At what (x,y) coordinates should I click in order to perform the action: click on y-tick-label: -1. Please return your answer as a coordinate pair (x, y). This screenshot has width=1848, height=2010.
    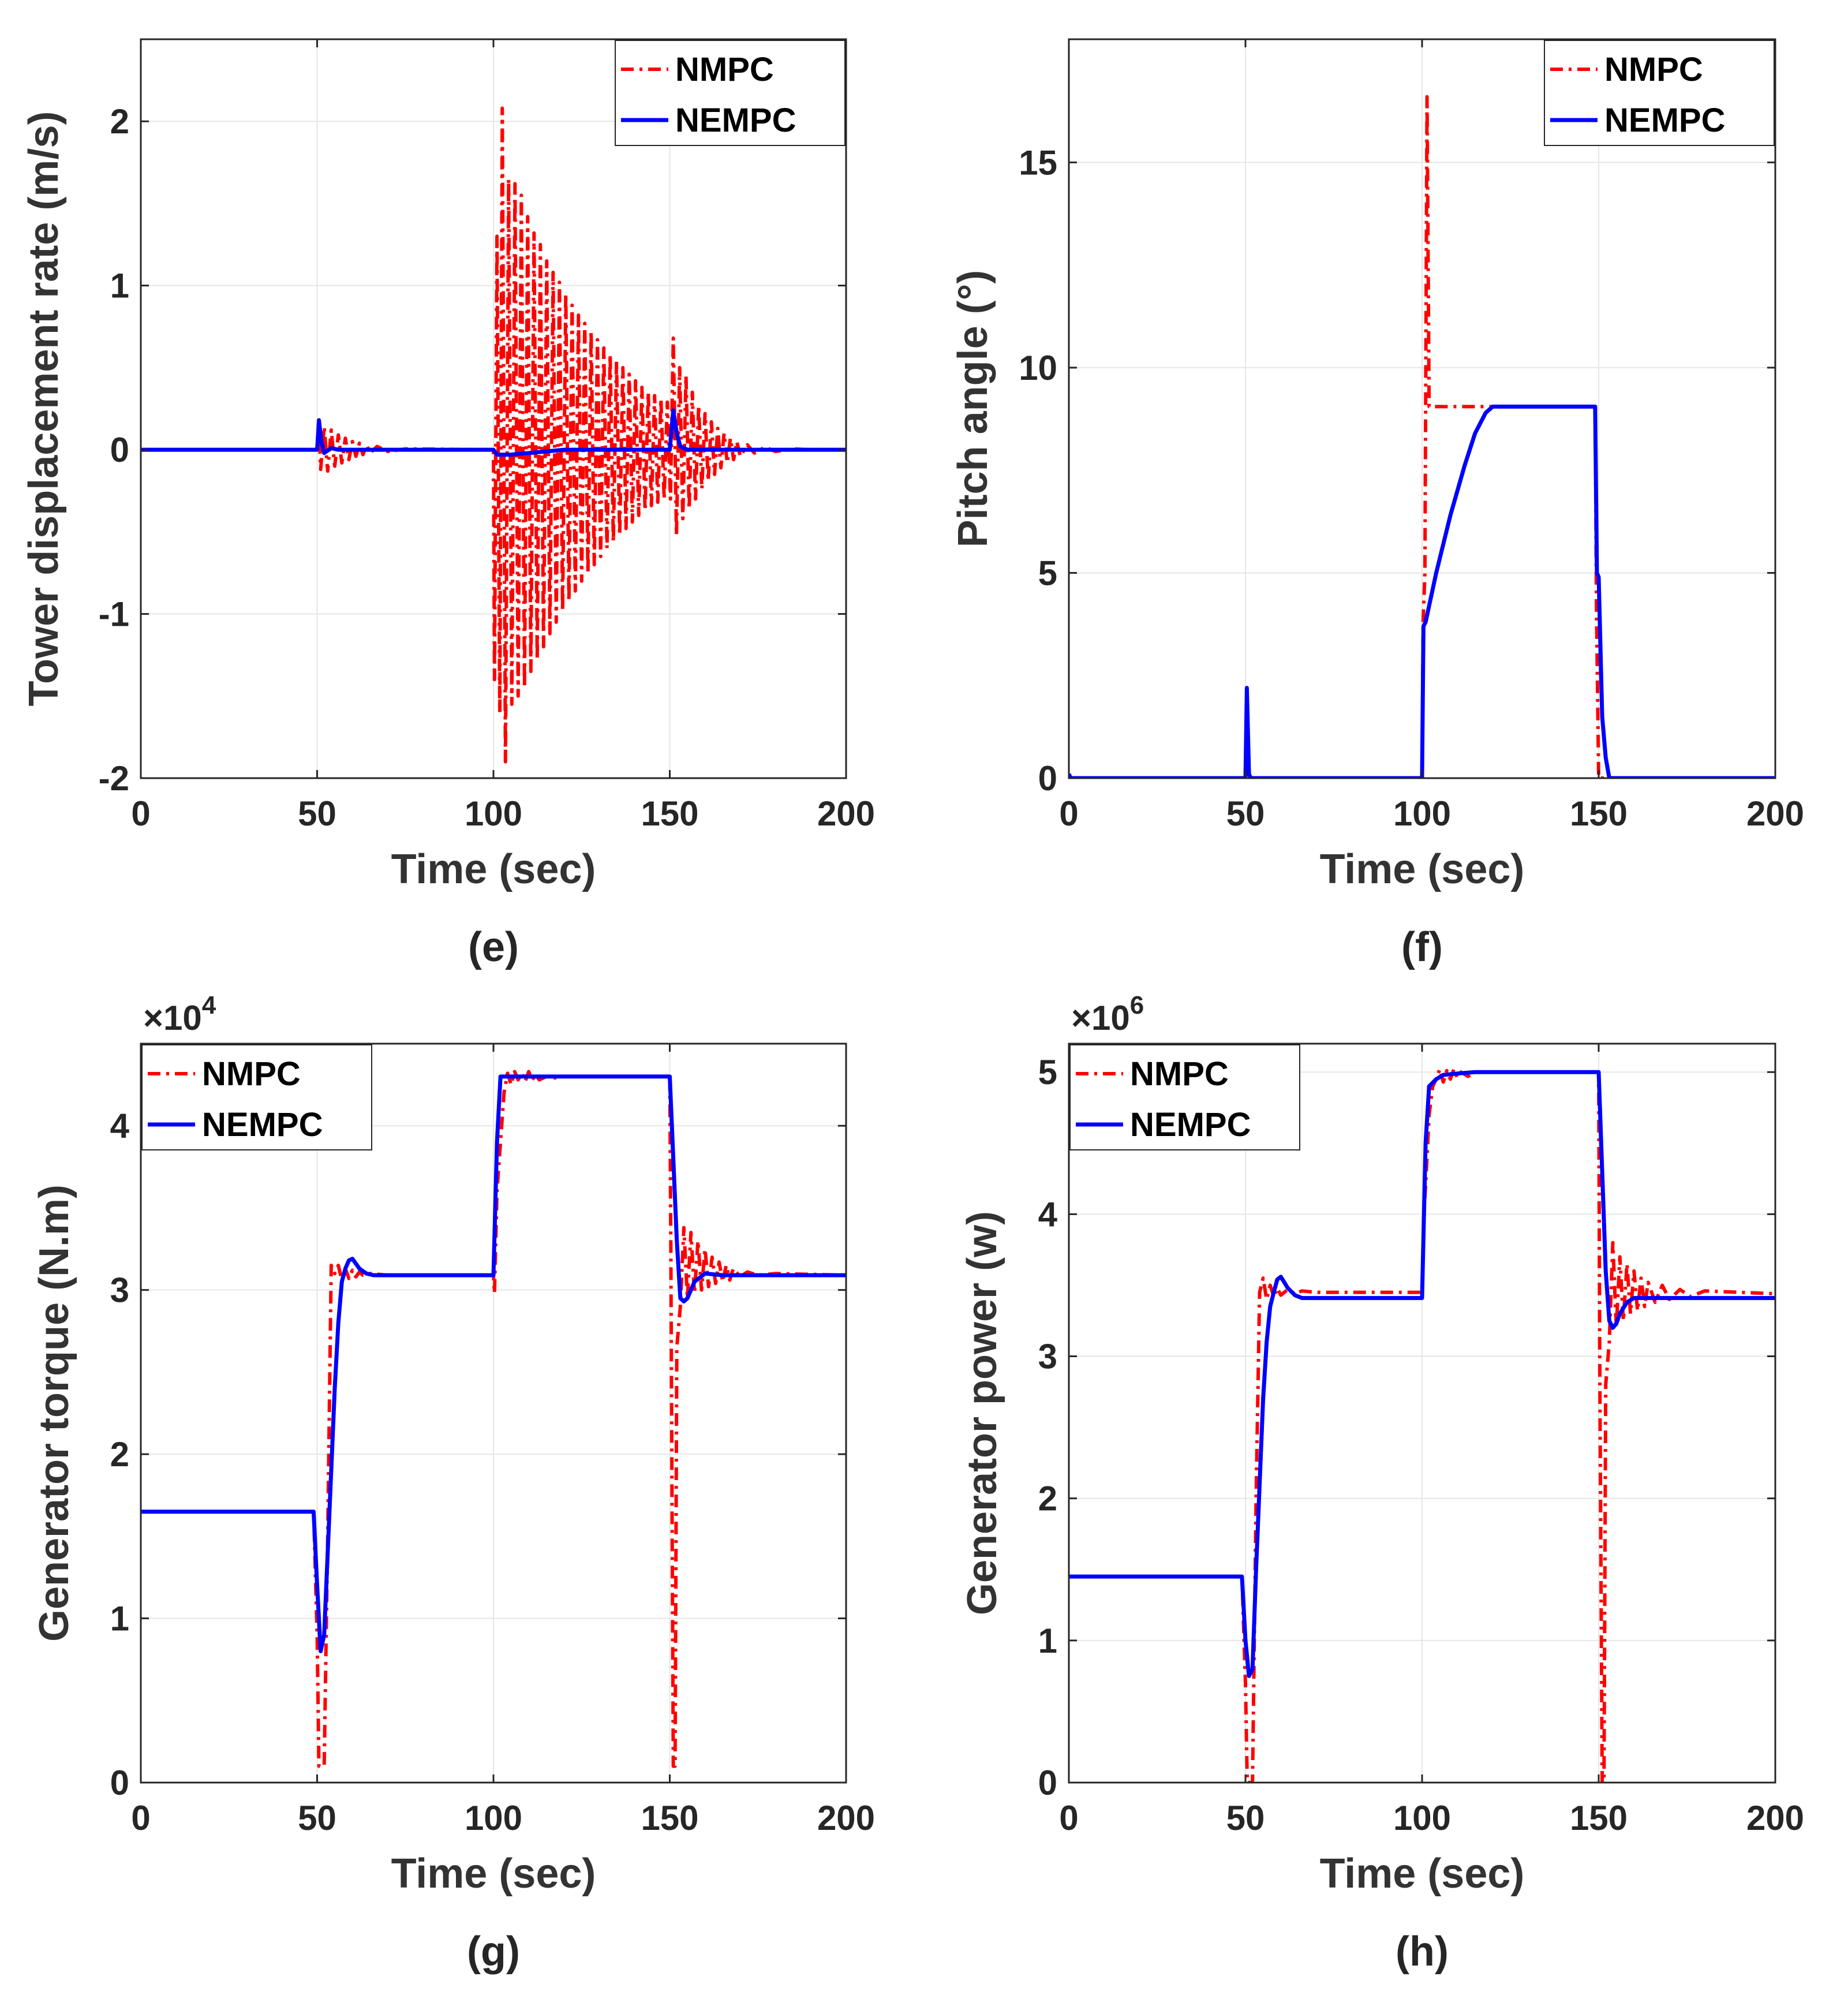
    Looking at the image, I should click on (114, 614).